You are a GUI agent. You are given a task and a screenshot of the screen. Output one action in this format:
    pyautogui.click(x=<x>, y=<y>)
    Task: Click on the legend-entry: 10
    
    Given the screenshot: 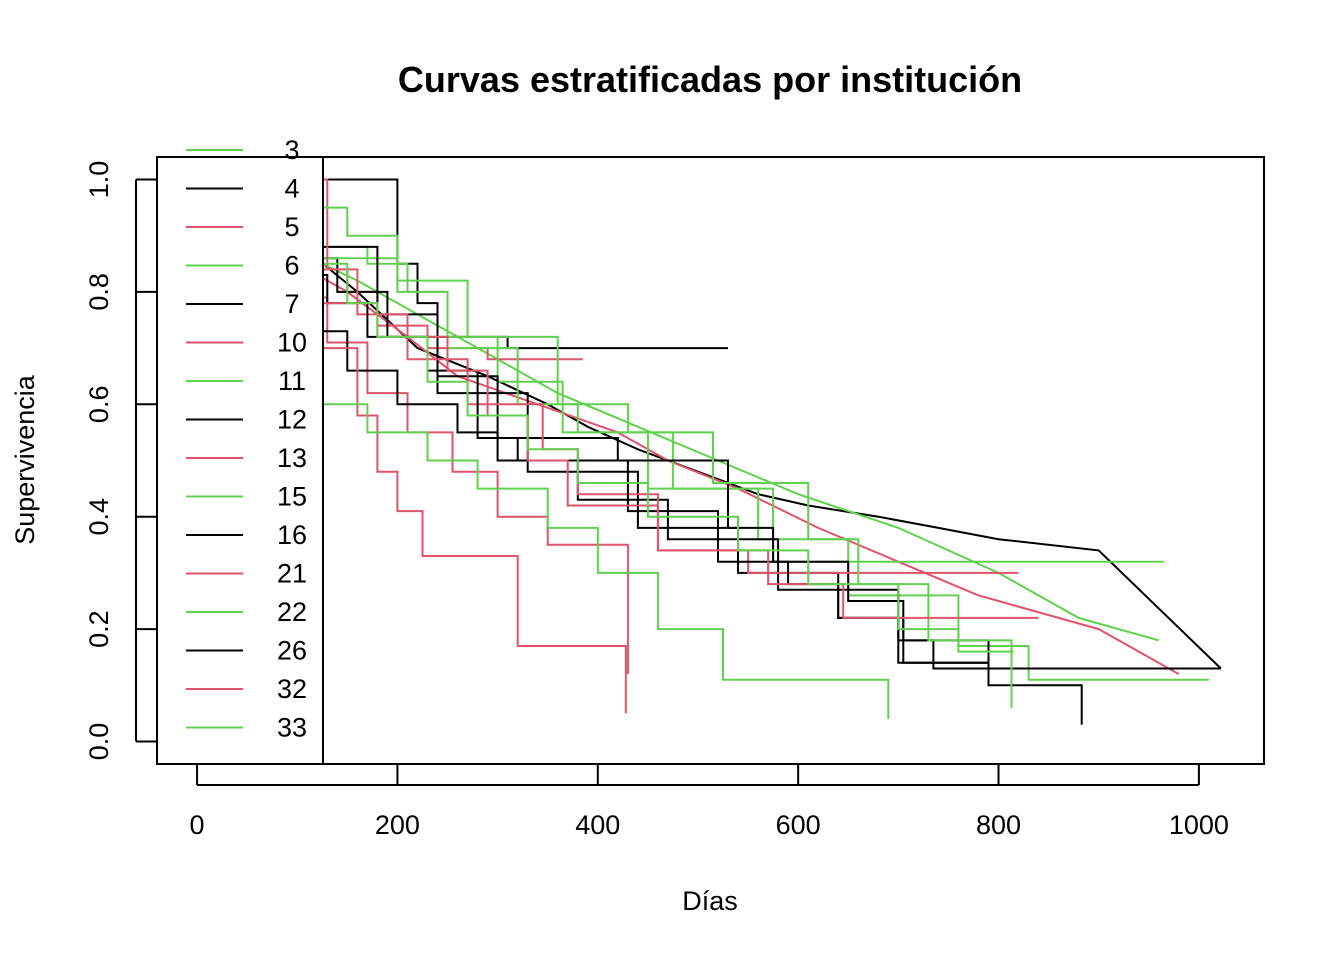 What is the action you would take?
    pyautogui.click(x=246, y=343)
    